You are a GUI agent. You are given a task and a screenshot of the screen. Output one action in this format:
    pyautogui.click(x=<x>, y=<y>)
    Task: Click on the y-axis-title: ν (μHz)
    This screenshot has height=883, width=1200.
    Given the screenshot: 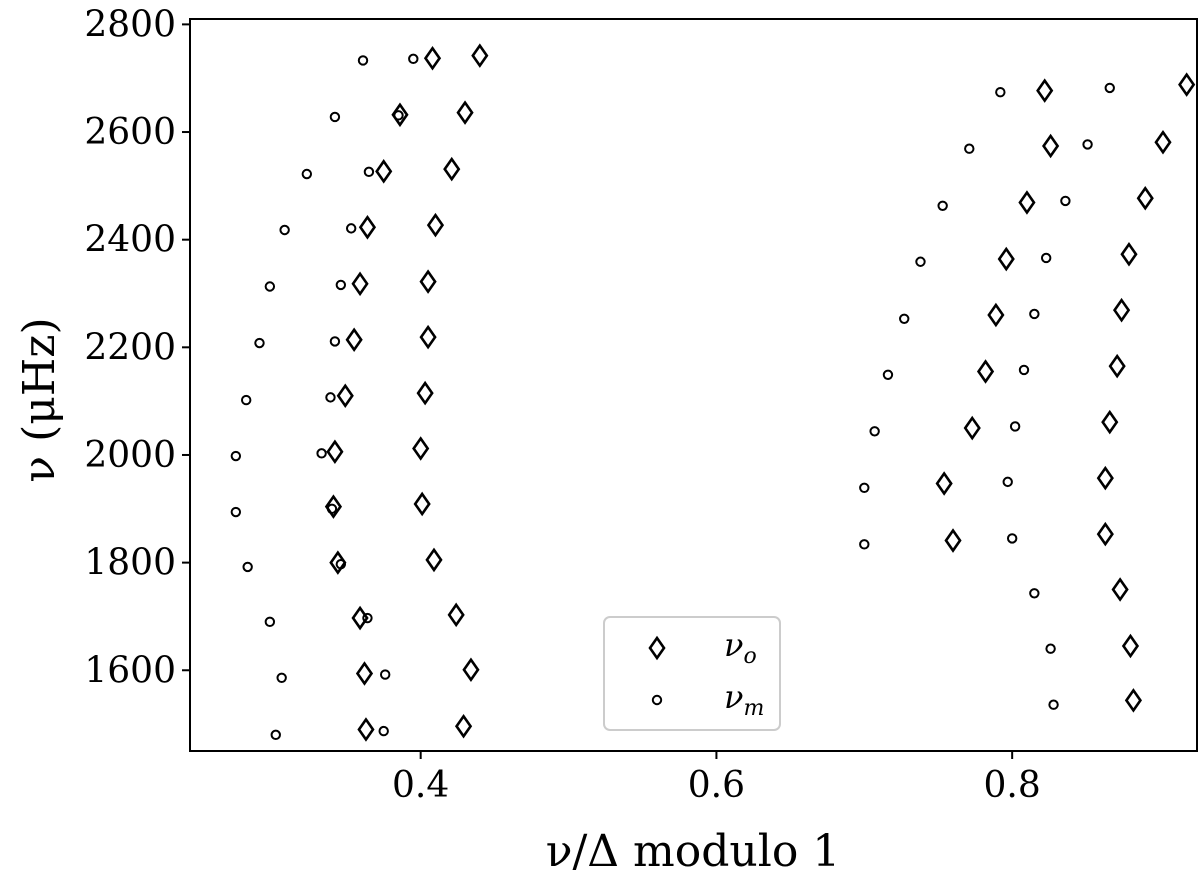 What is the action you would take?
    pyautogui.click(x=39, y=399)
    